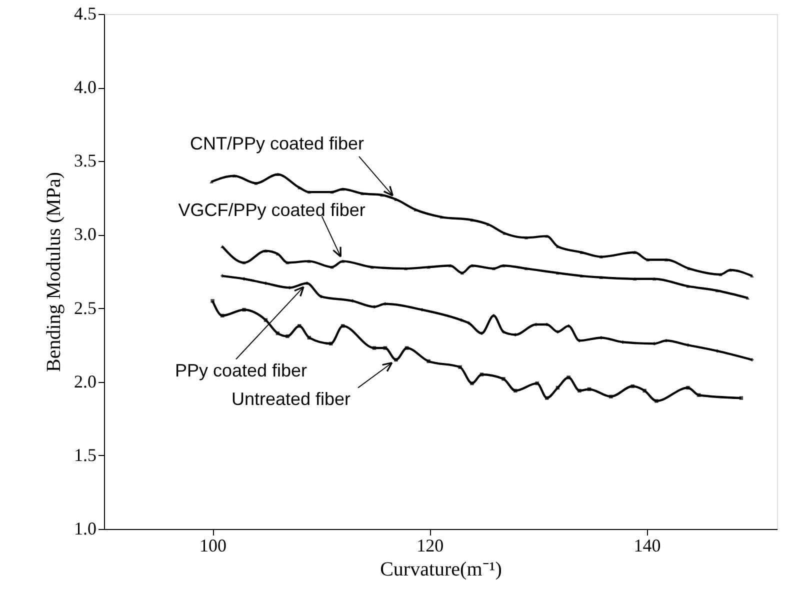 Image resolution: width=806 pixels, height=606 pixels. What do you see at coordinates (647, 546) in the screenshot?
I see `x-tick-label: 140` at bounding box center [647, 546].